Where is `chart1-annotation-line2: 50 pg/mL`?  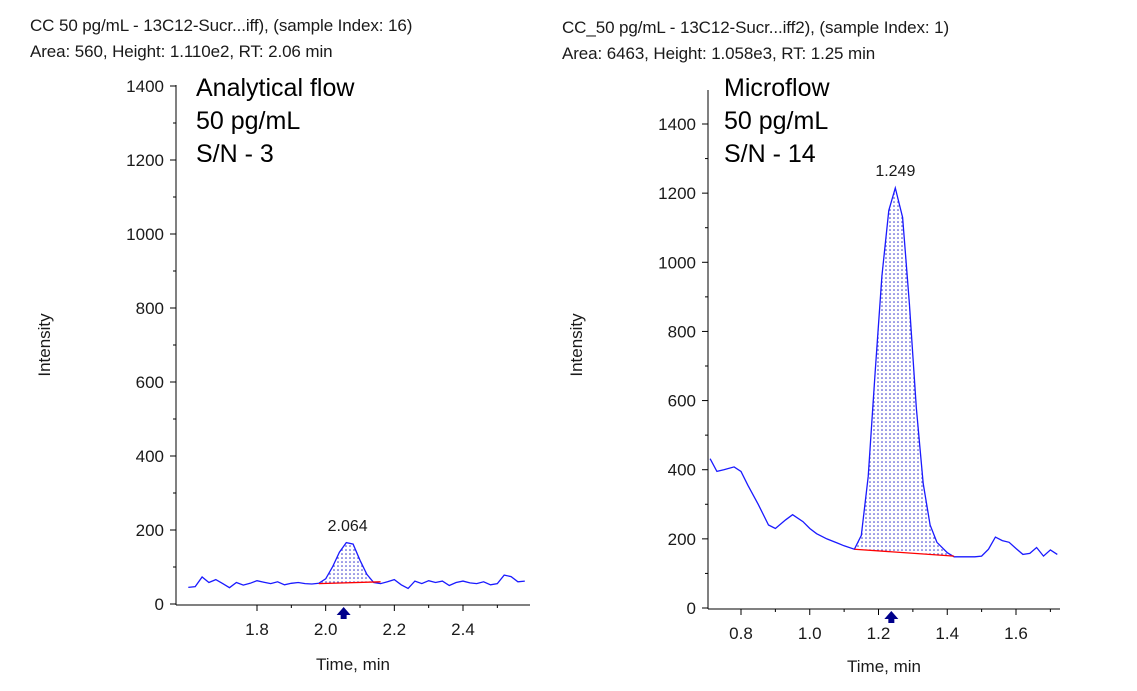 chart1-annotation-line2: 50 pg/mL is located at coordinates (248, 121).